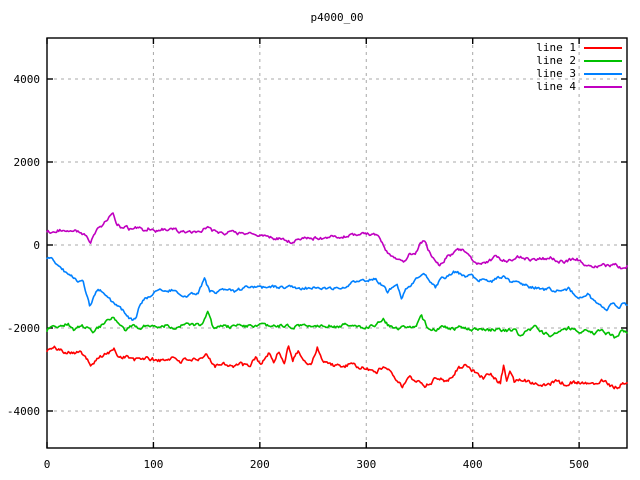  I want to click on legend-label: line 1, so click(556, 47).